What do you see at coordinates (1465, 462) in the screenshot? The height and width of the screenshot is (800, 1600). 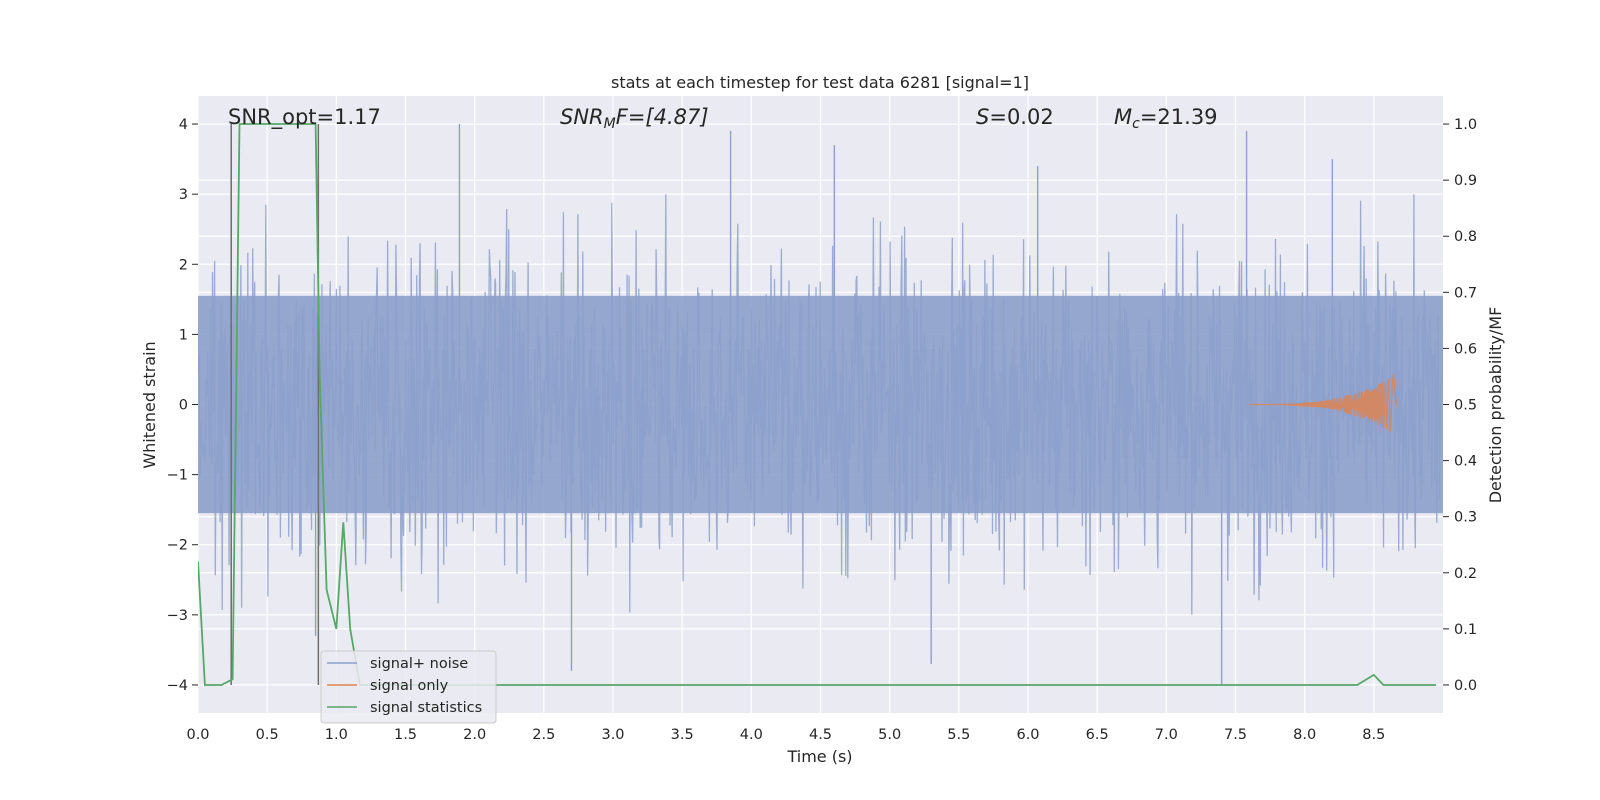 I see `y2-tick-label: 0.4` at bounding box center [1465, 462].